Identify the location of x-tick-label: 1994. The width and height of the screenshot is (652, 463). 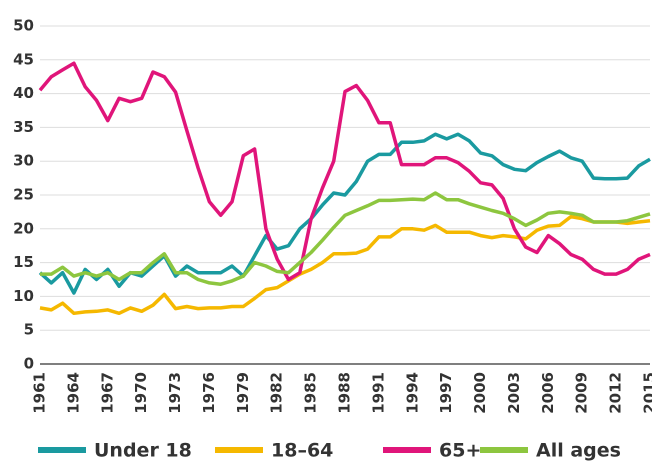
(412, 393).